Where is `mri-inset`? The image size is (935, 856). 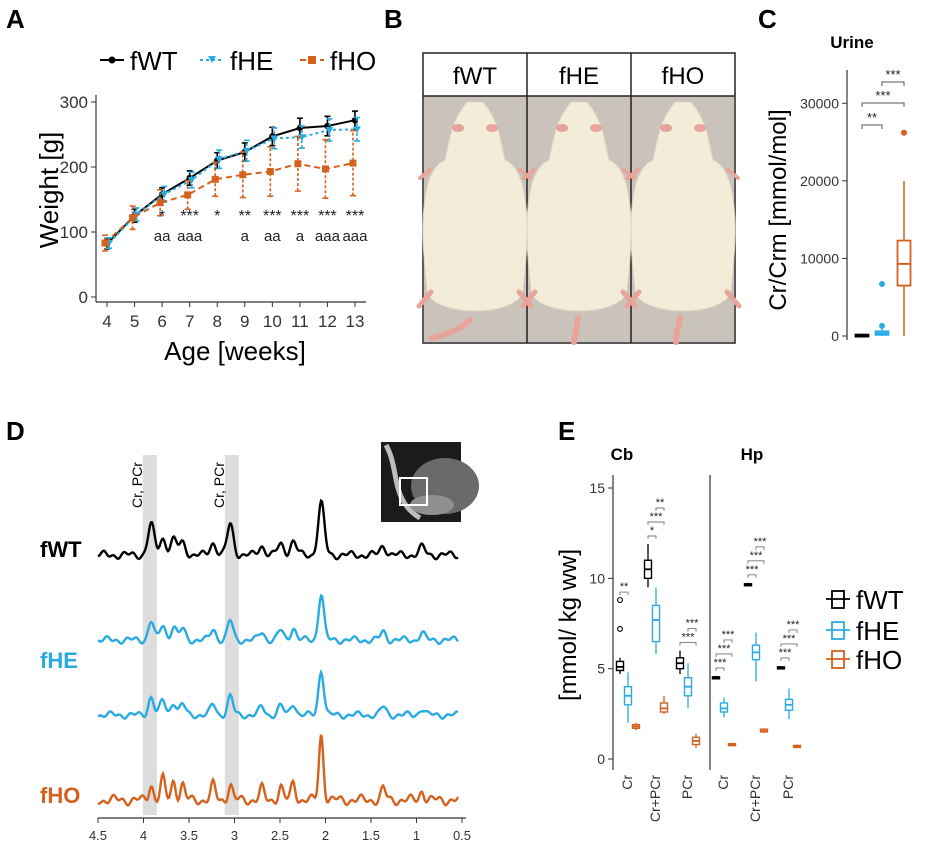
mri-inset is located at coordinates (430, 482).